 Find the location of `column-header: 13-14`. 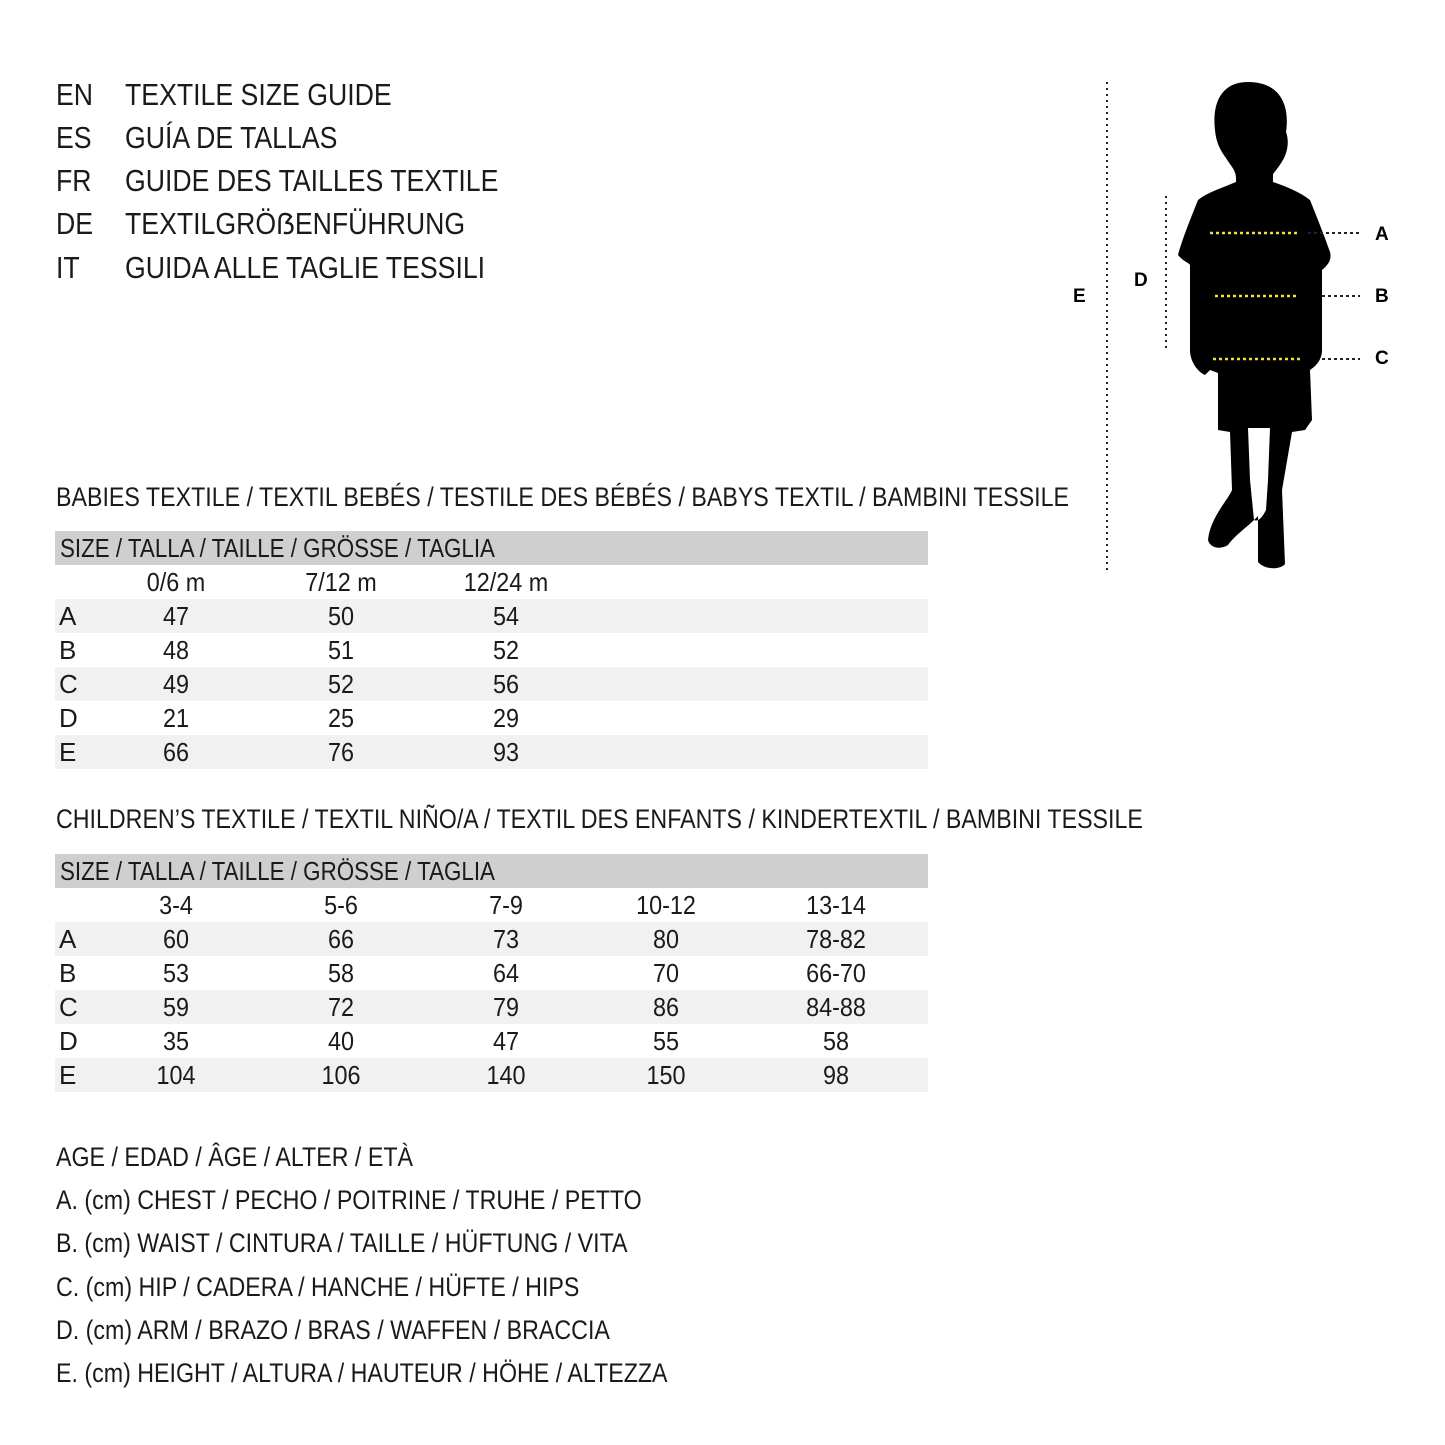

column-header: 13-14 is located at coordinates (836, 905).